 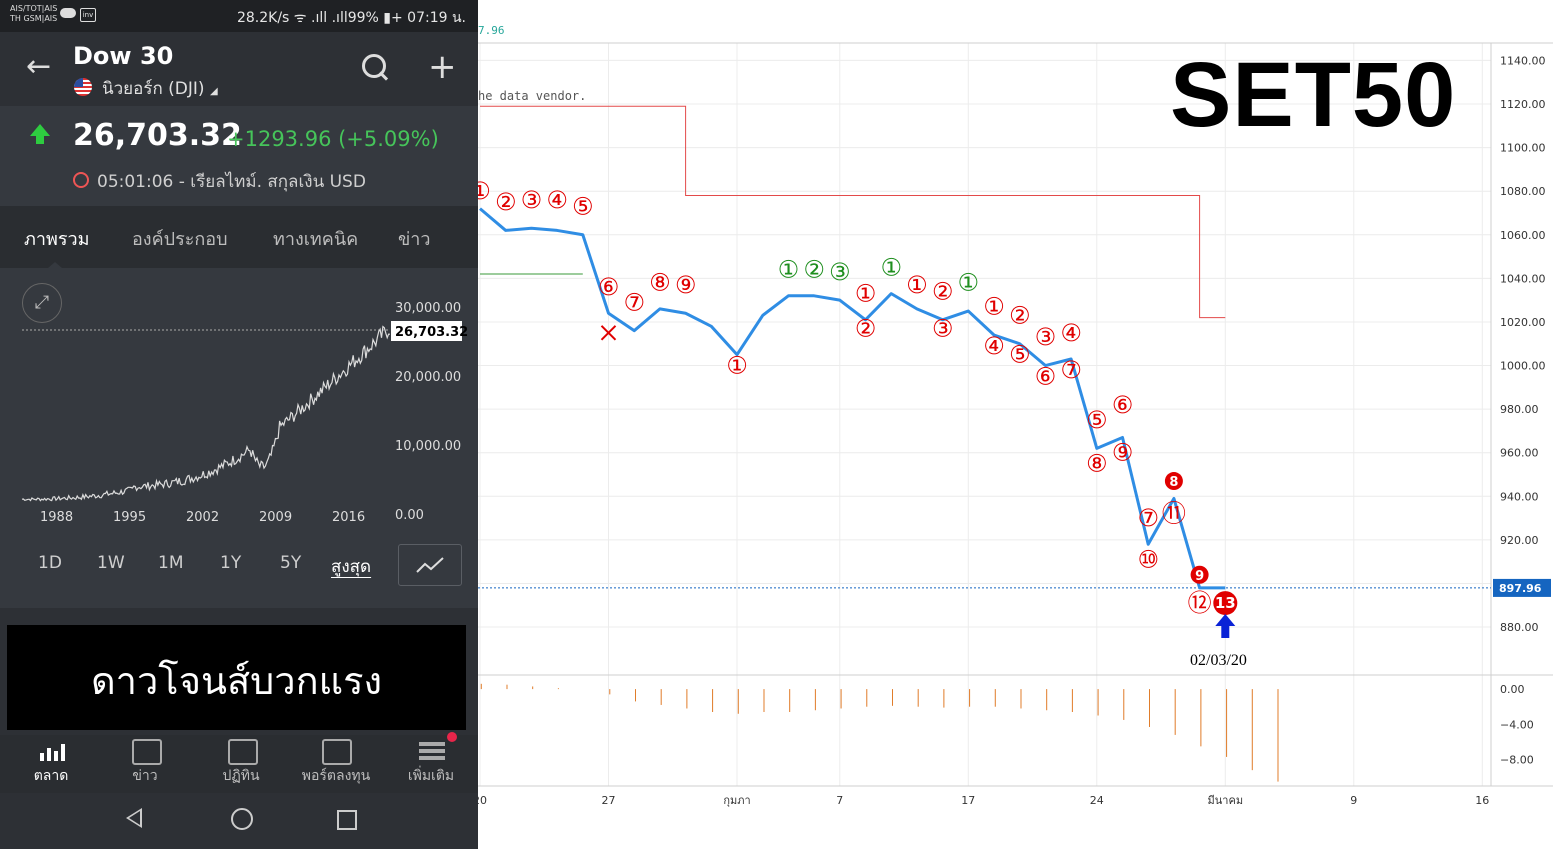 I want to click on td-count-label: ⑩, so click(x=1148, y=559).